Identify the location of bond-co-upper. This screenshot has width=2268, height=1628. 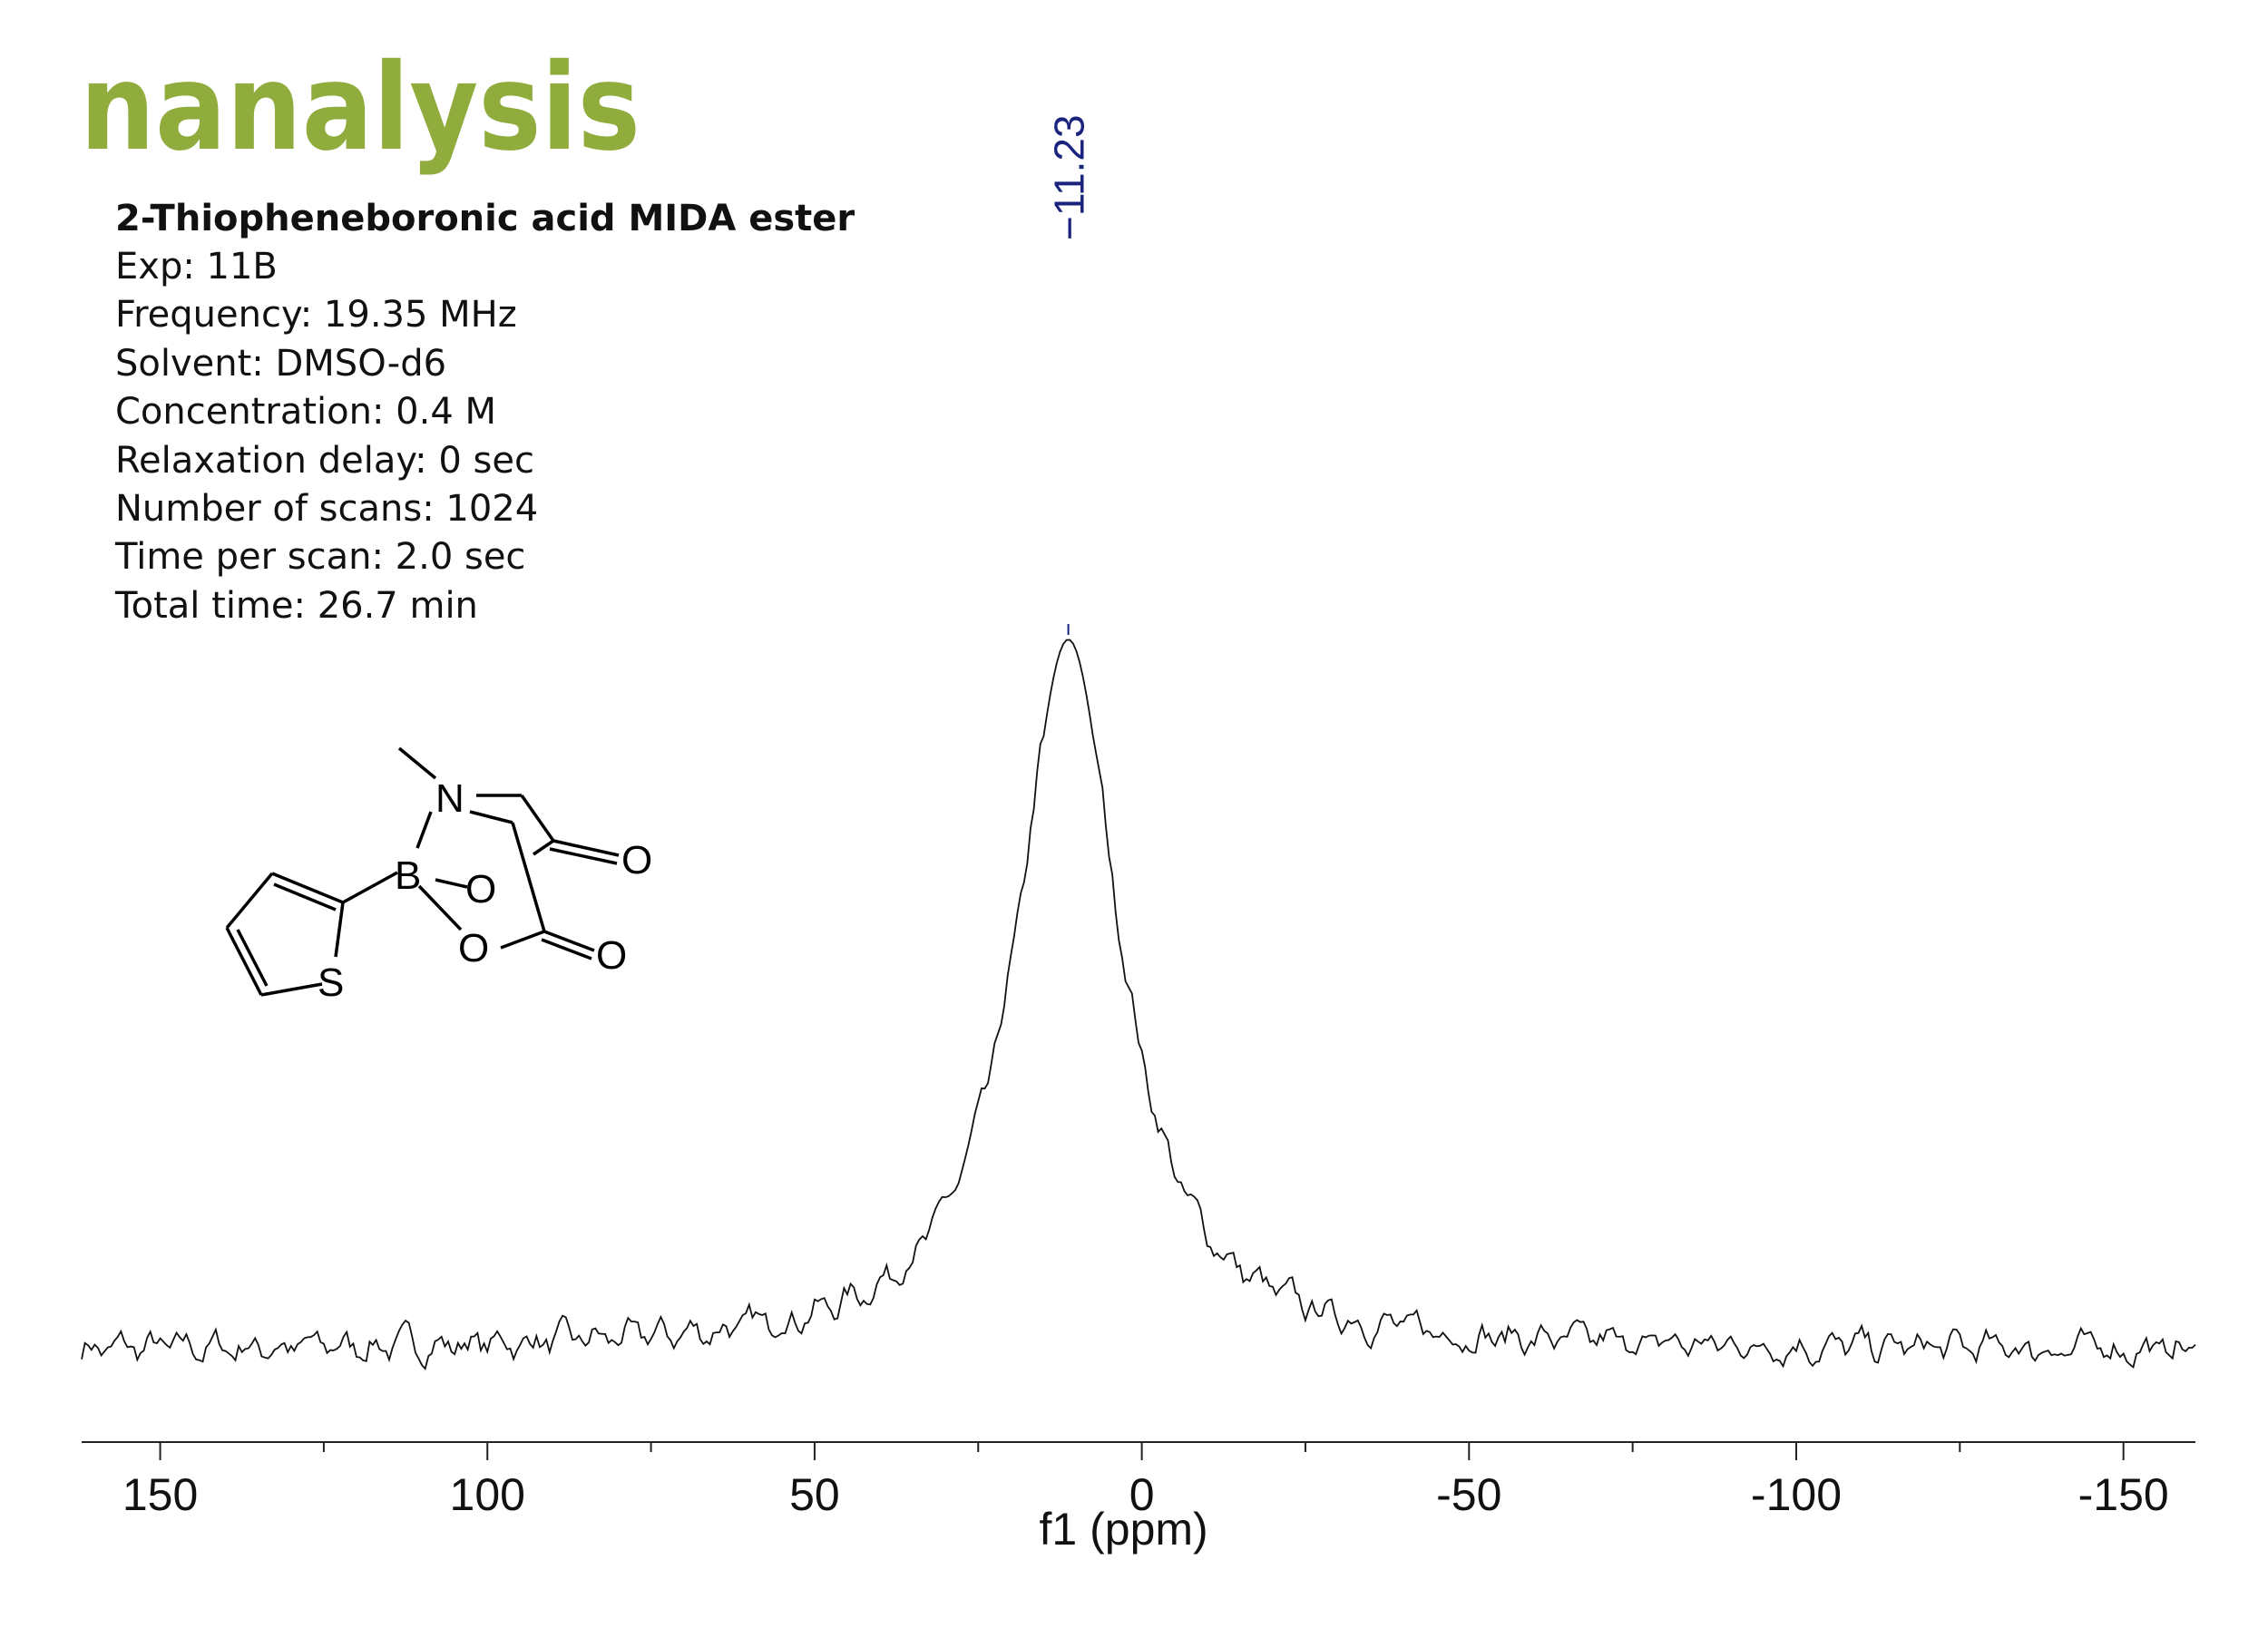
(586, 848).